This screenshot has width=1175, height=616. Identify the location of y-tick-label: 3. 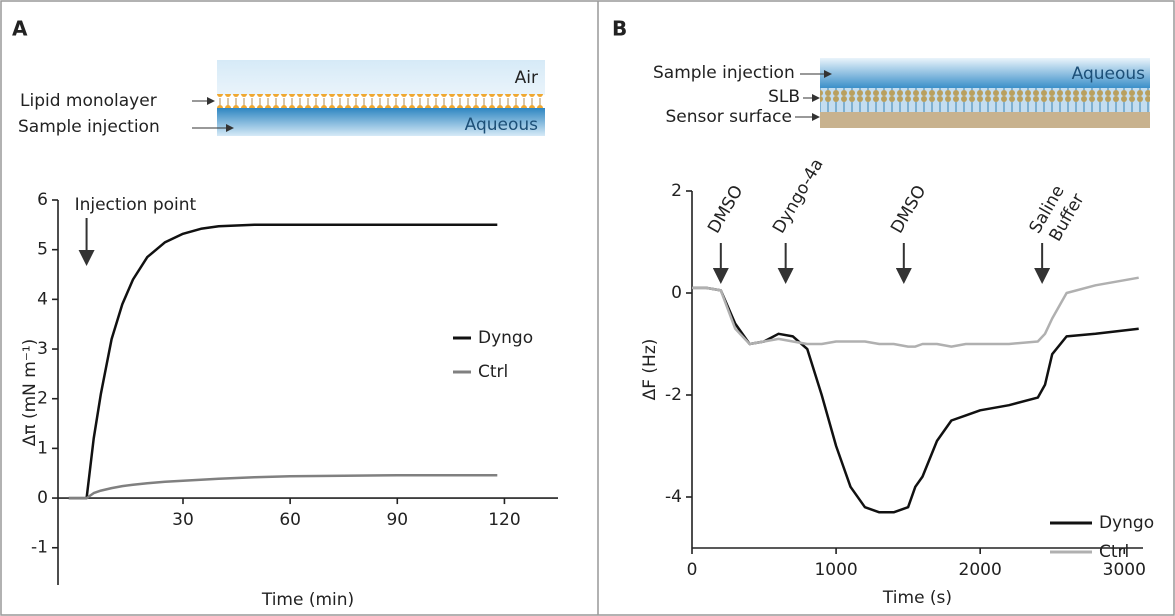
(42, 349).